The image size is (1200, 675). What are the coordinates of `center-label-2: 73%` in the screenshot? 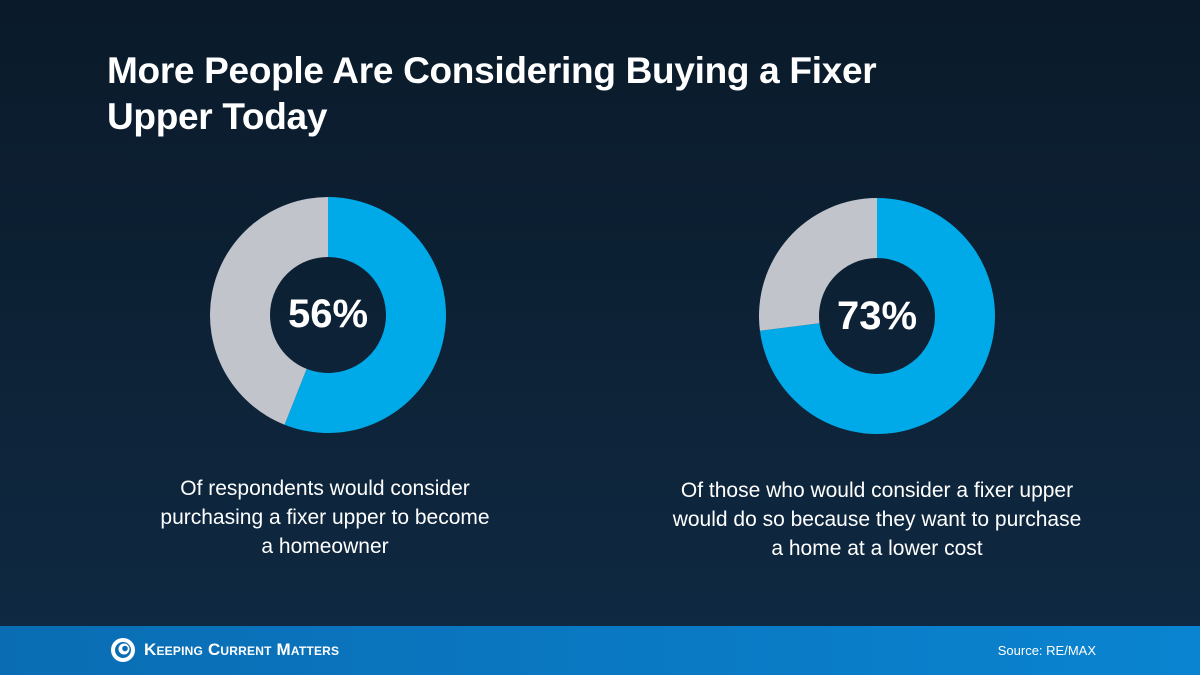 It's located at (877, 316).